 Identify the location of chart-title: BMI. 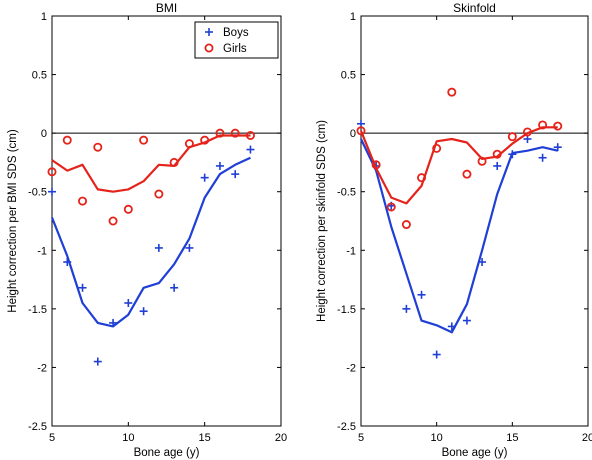
(166, 8).